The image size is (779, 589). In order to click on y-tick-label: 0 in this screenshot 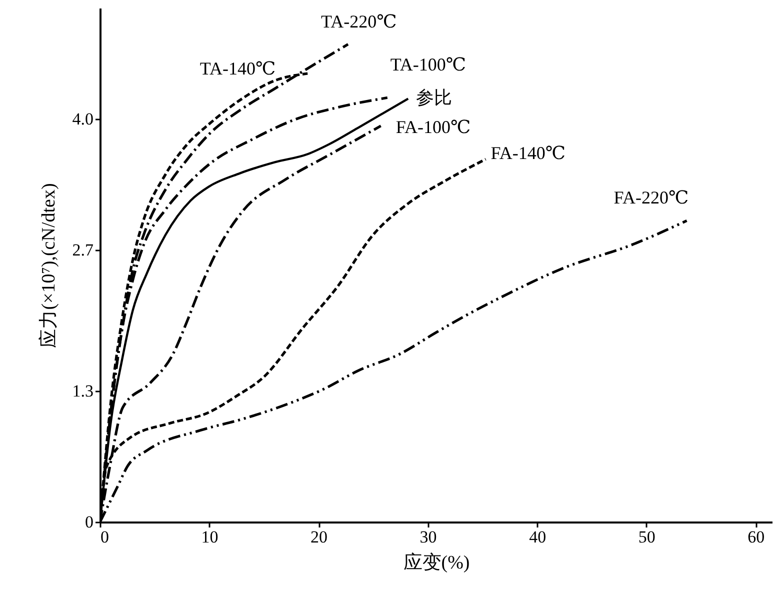, I will do `click(89, 522)`.